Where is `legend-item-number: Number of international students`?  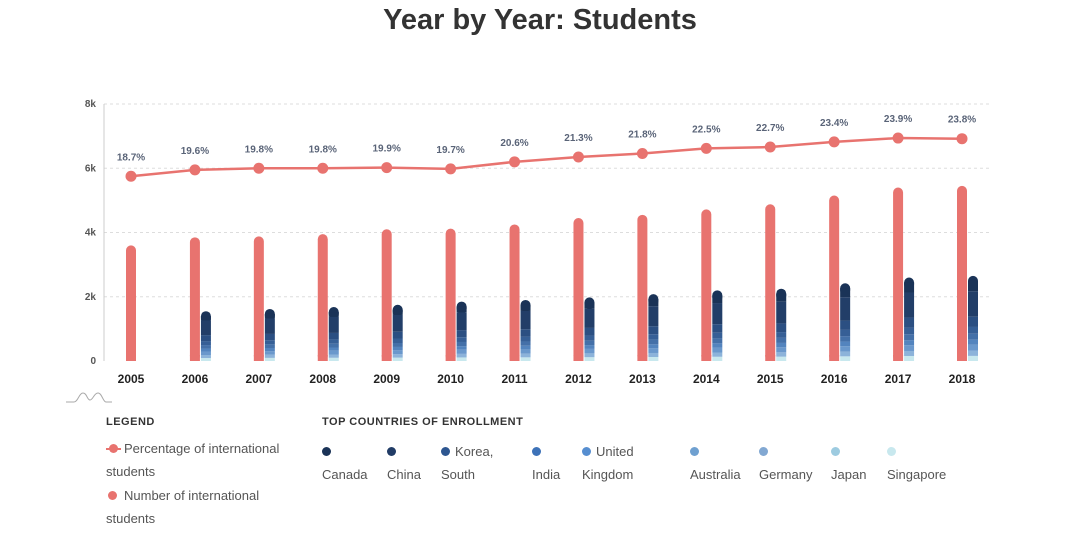 legend-item-number: Number of international students is located at coordinates (183, 507).